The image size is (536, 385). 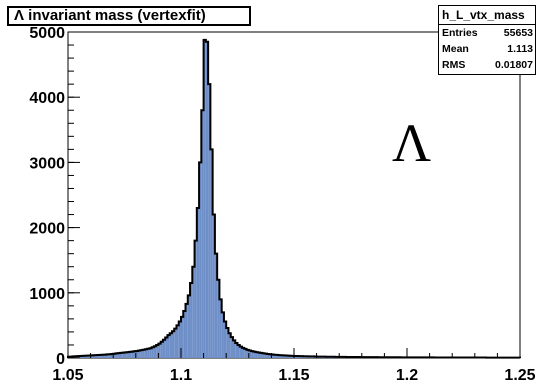 I want to click on x-tick-label: 1.05, so click(x=67, y=375).